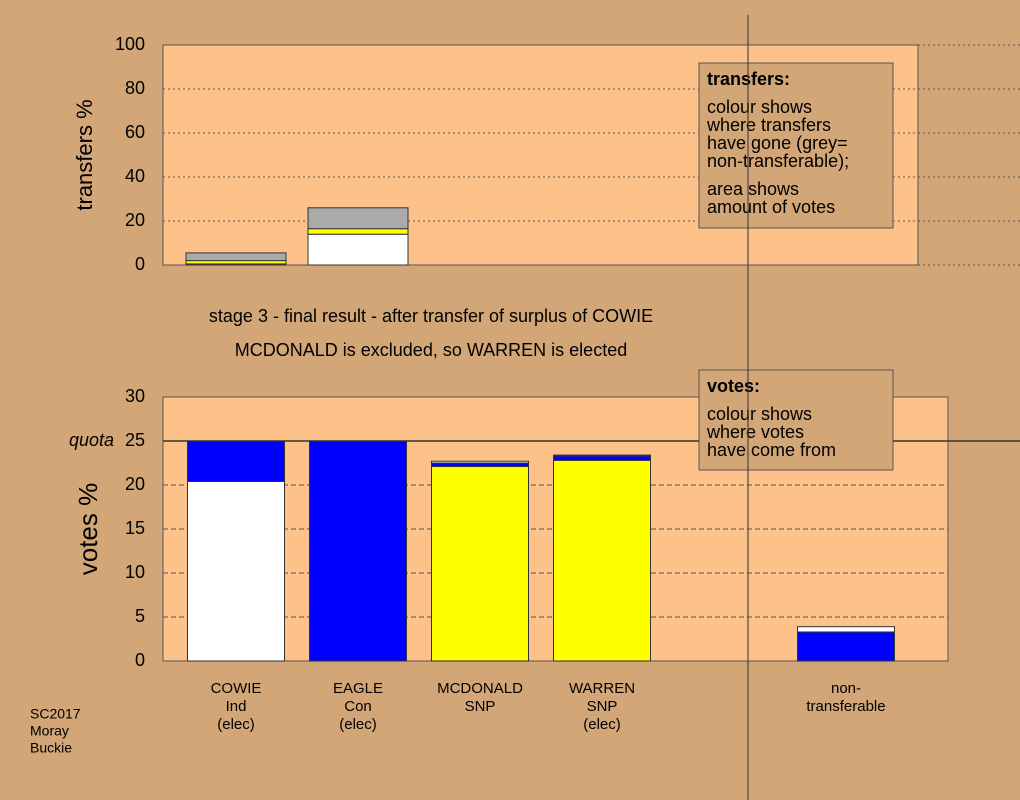 The height and width of the screenshot is (800, 1020). Describe the element at coordinates (846, 688) in the screenshot. I see `x-tick-label: non-` at that location.